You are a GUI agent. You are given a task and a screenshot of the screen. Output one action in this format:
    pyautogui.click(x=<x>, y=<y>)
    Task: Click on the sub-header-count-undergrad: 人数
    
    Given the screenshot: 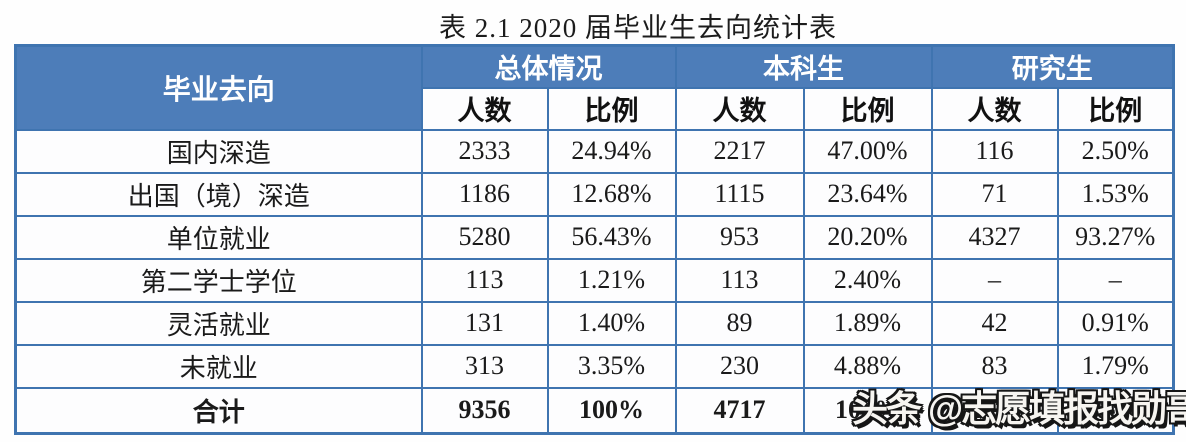 What is the action you would take?
    pyautogui.click(x=739, y=108)
    